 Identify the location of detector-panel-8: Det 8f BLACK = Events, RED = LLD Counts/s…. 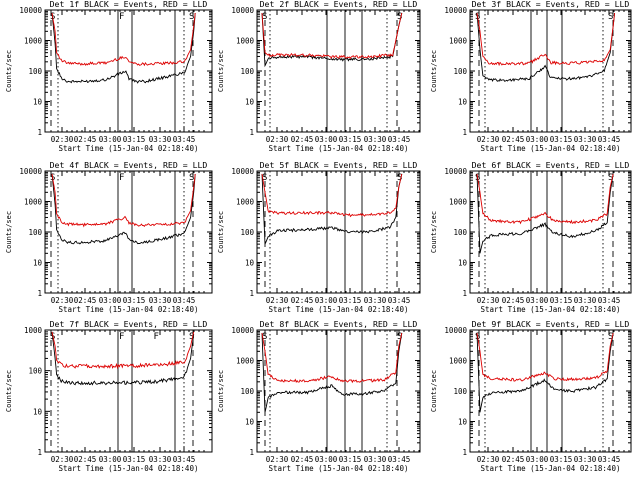
(319, 396).